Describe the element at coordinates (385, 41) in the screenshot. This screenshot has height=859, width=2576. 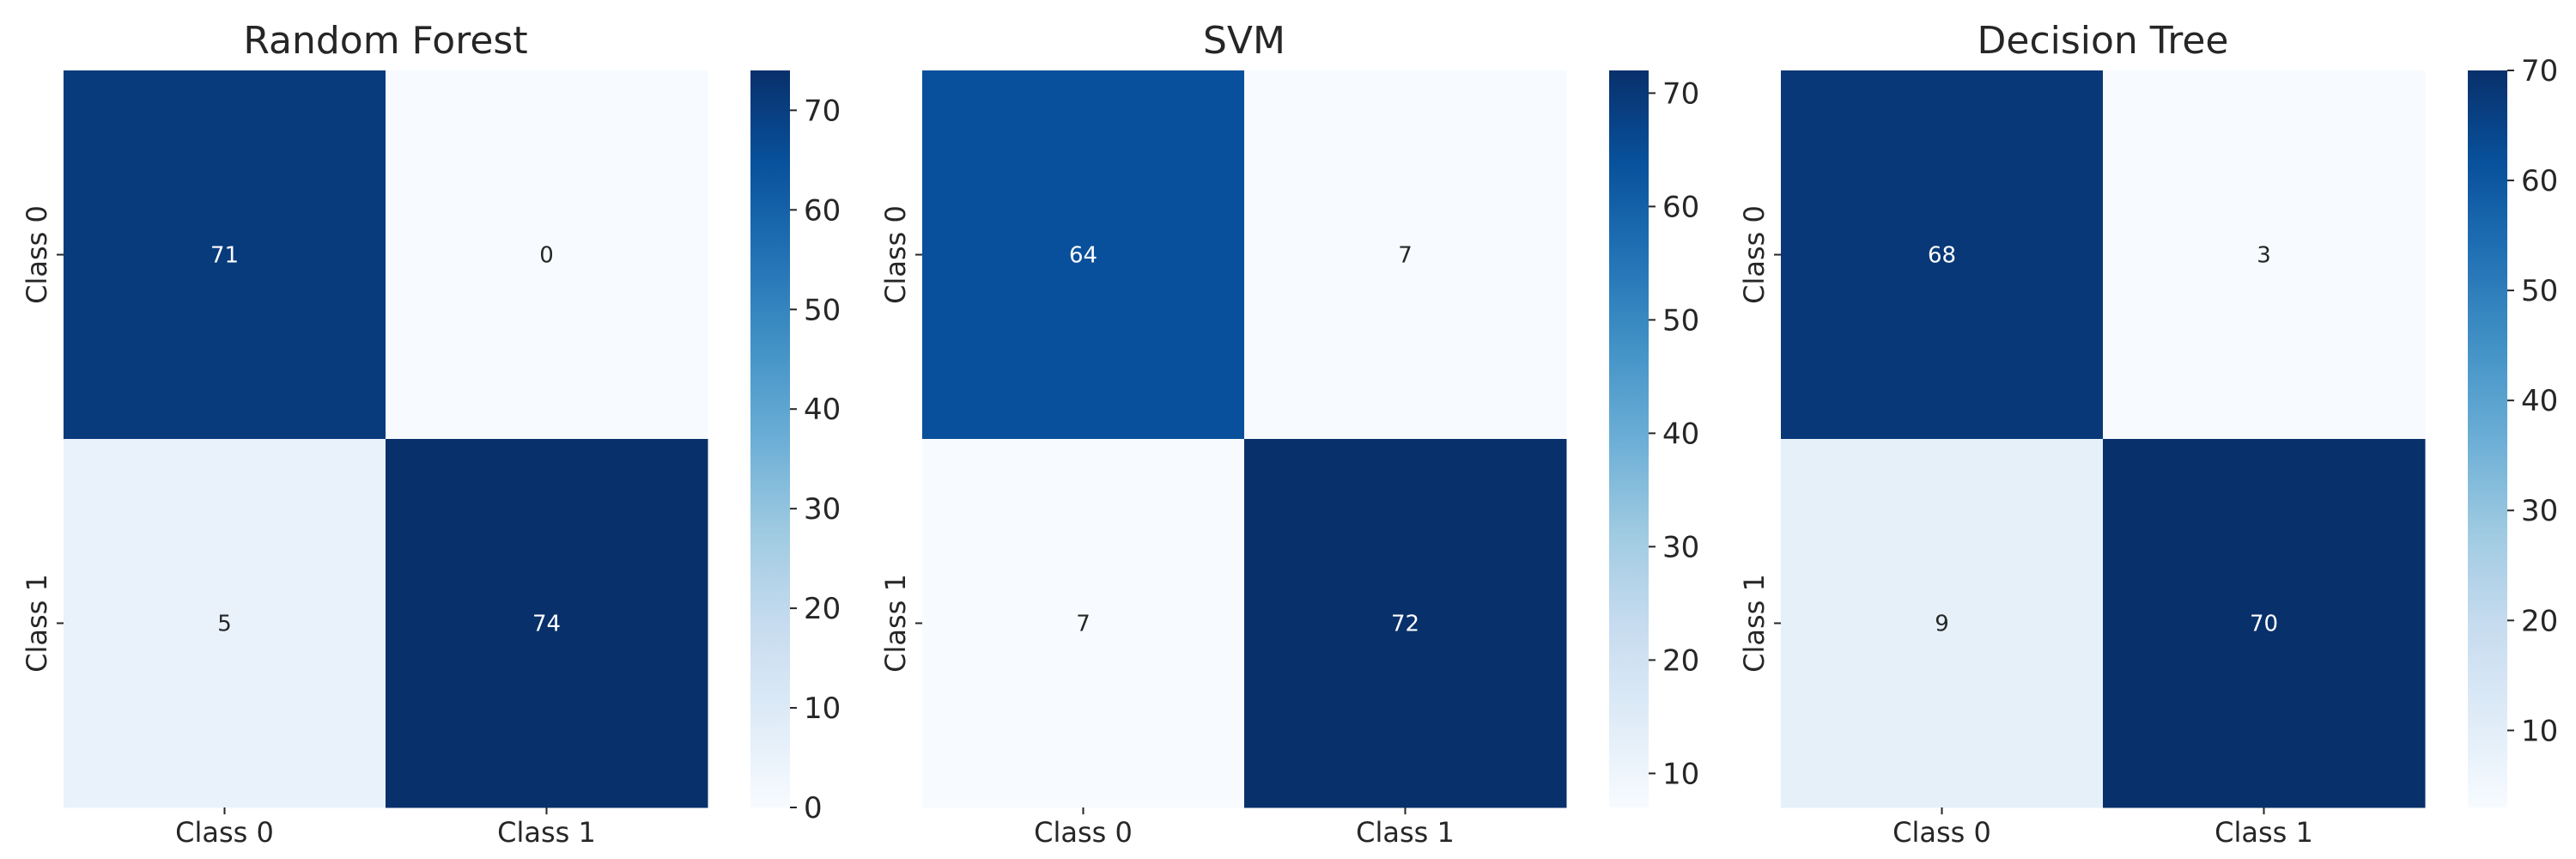
I see `panel-title: Random Forest` at that location.